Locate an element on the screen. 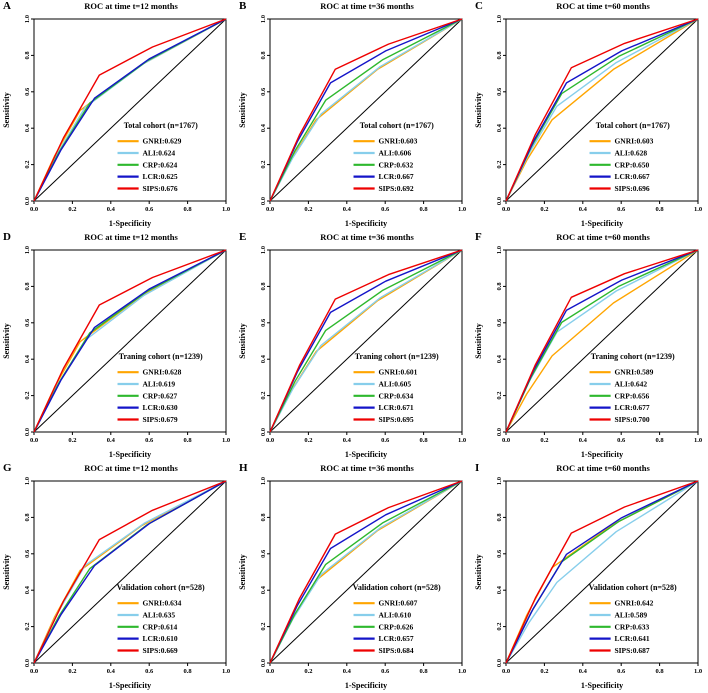 The image size is (708, 693). legend-label-gnri: GNRI:0.589 is located at coordinates (633, 372).